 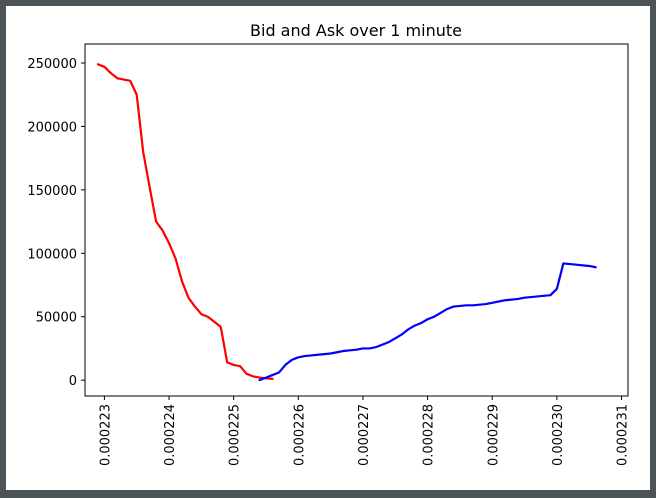 What do you see at coordinates (235, 435) in the screenshot?
I see `x-tick-label: 0.000225` at bounding box center [235, 435].